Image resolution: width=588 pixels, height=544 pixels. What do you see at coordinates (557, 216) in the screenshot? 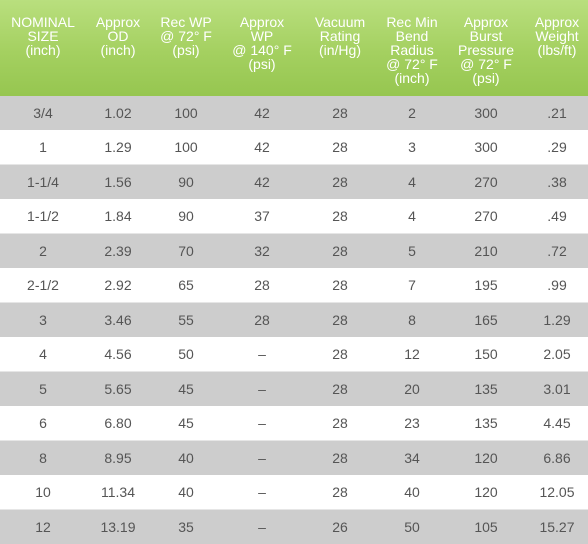
I see `cell-approx-weight: .49` at bounding box center [557, 216].